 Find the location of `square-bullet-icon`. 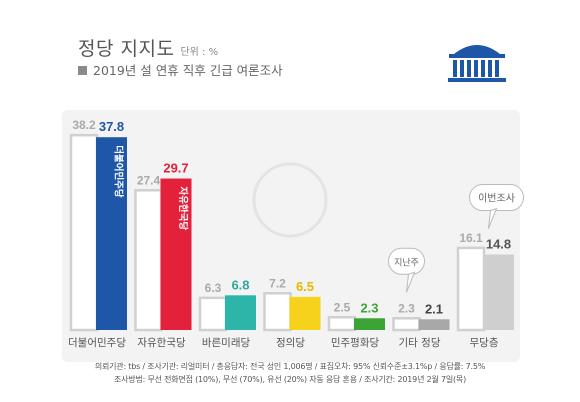

square-bullet-icon is located at coordinates (82, 70).